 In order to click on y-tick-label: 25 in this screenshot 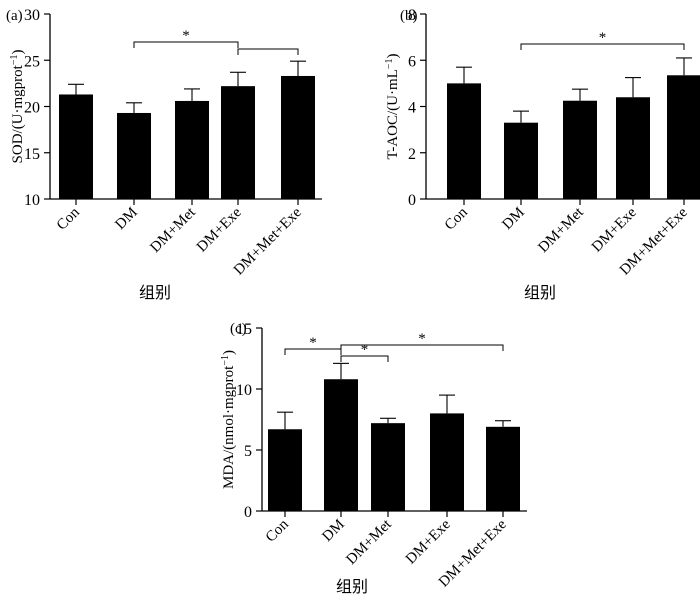, I will do `click(32, 61)`.